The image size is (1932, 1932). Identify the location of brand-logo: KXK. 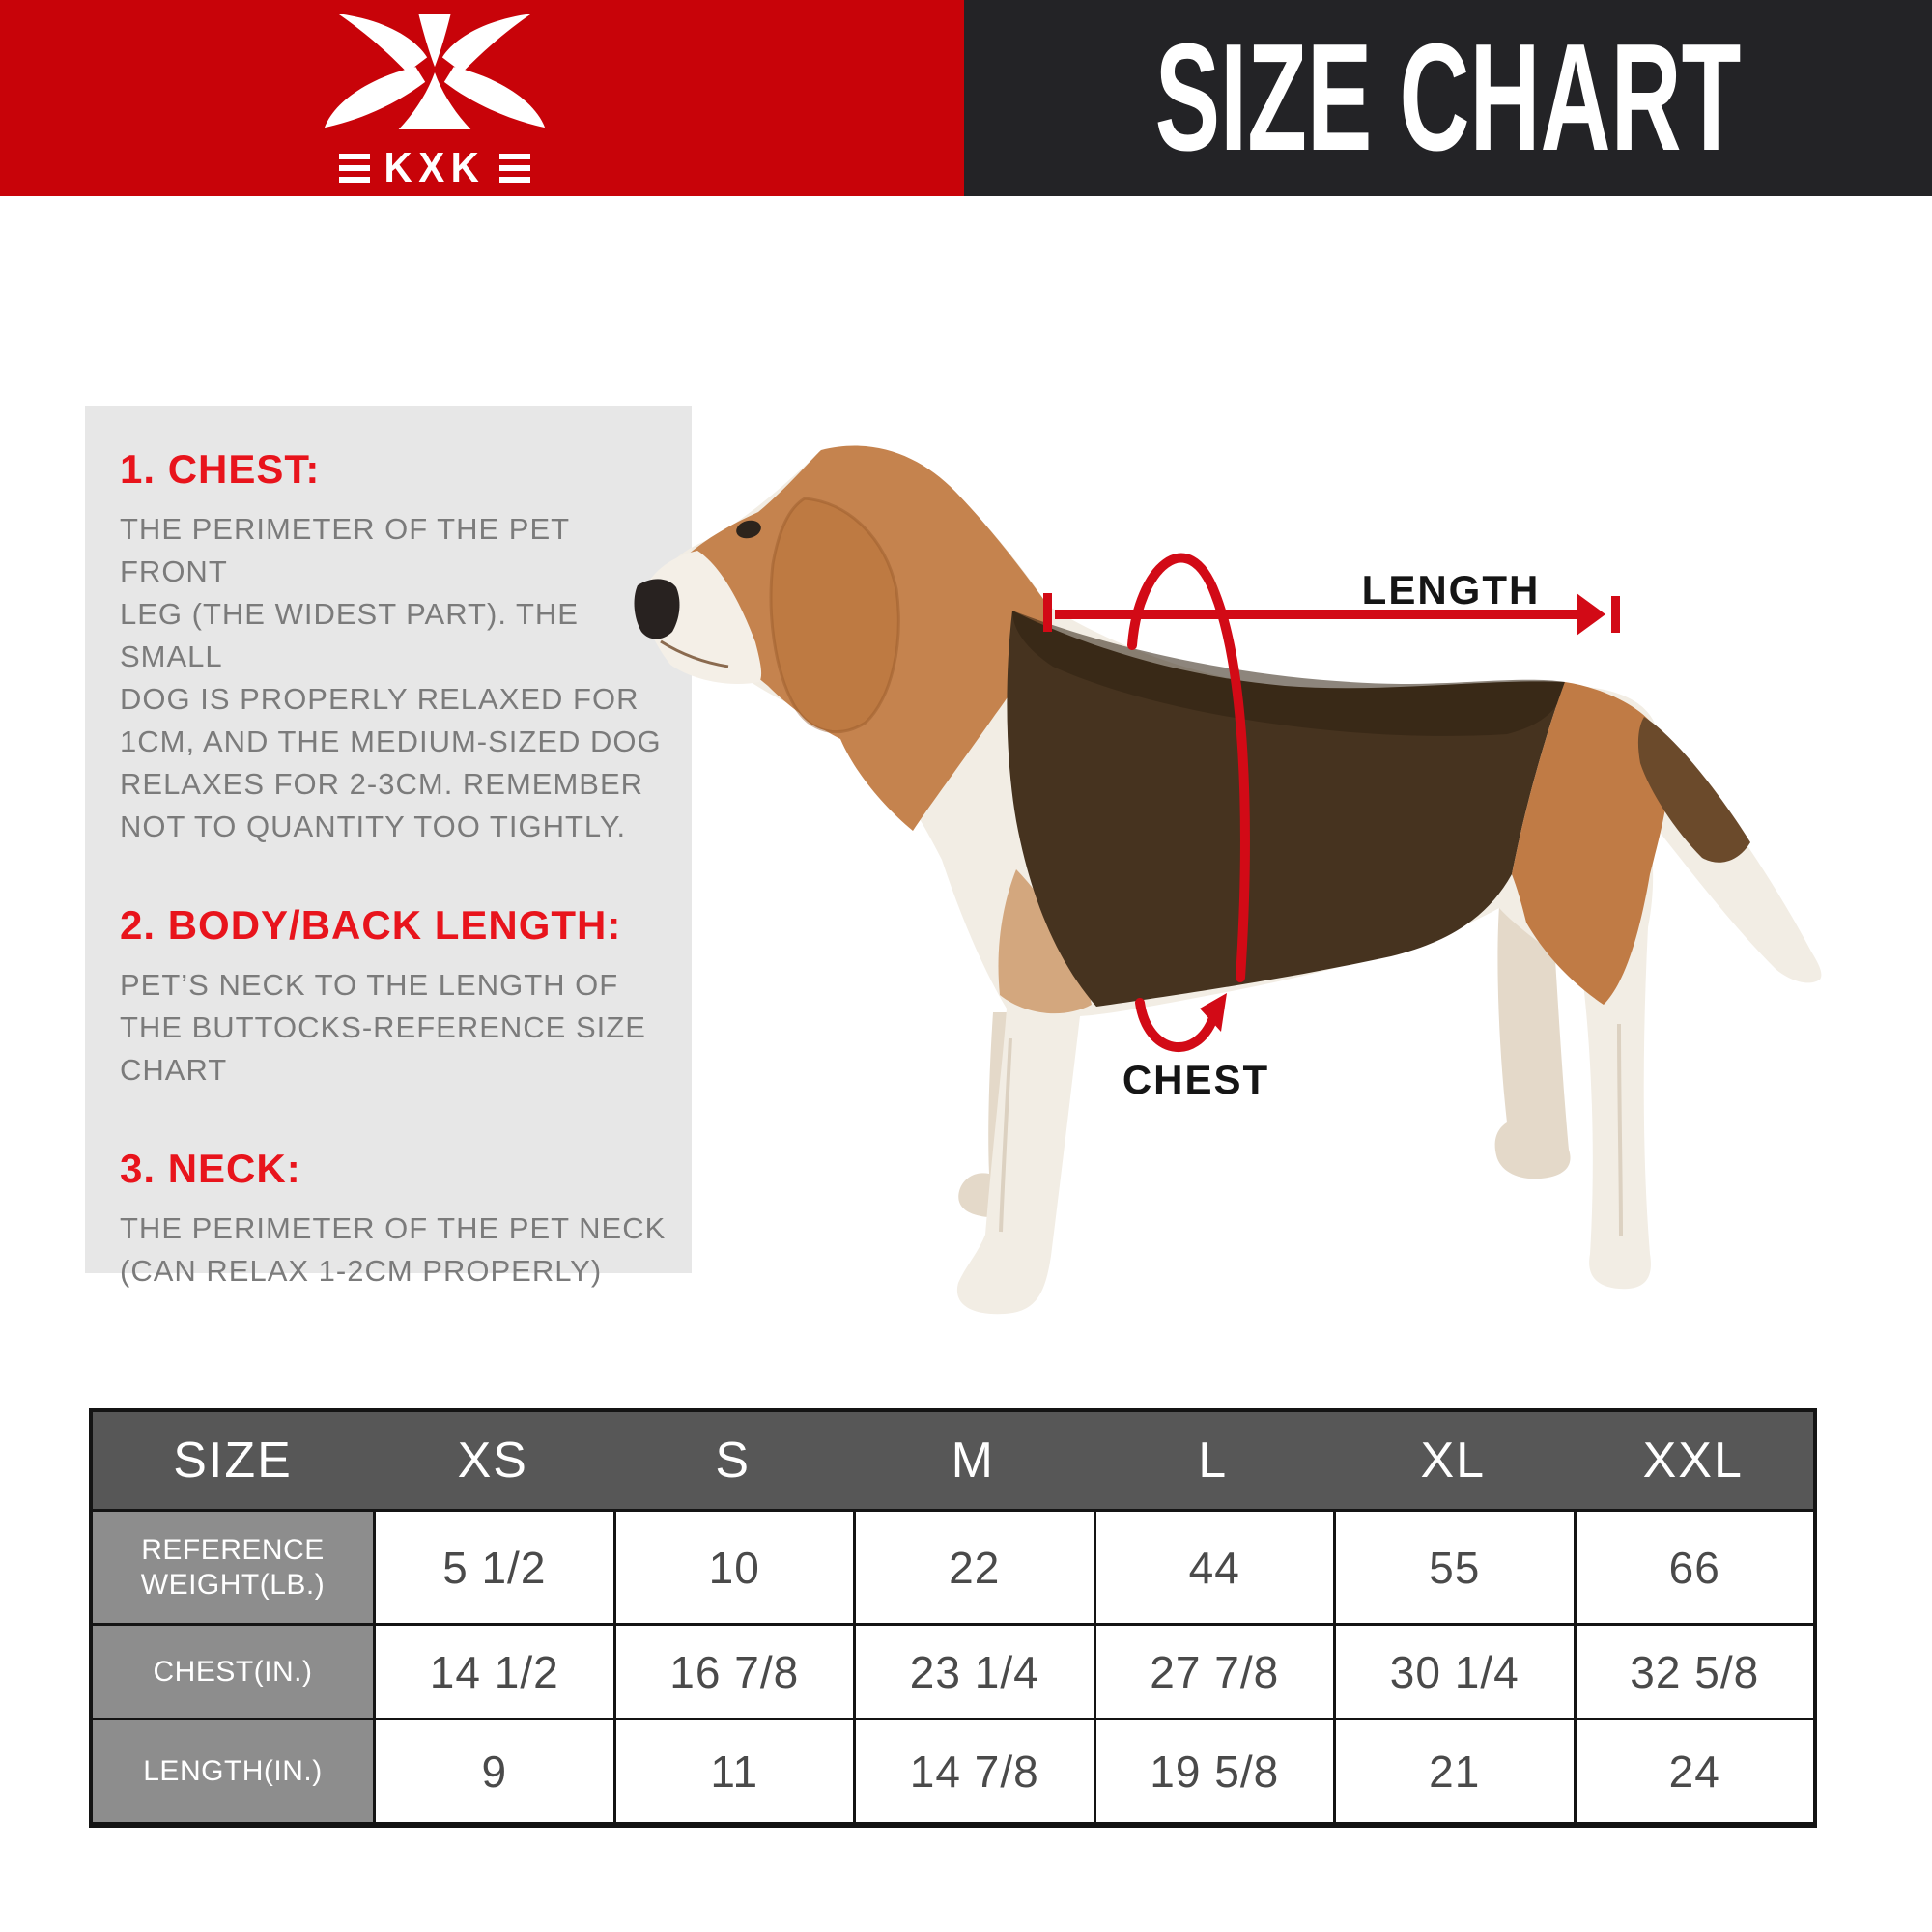
(435, 100).